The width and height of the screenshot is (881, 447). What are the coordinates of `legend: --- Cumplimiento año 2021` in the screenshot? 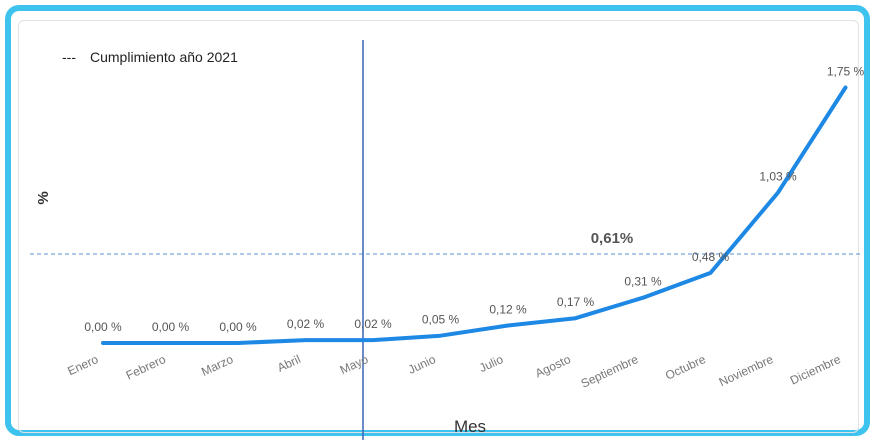 It's located at (150, 57).